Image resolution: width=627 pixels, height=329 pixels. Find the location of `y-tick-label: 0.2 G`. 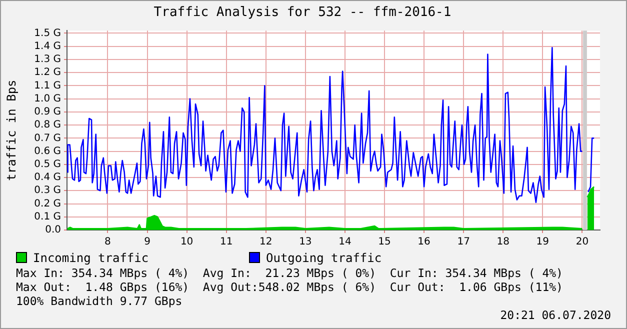

y-tick-label: 0.2 G is located at coordinates (47, 204).